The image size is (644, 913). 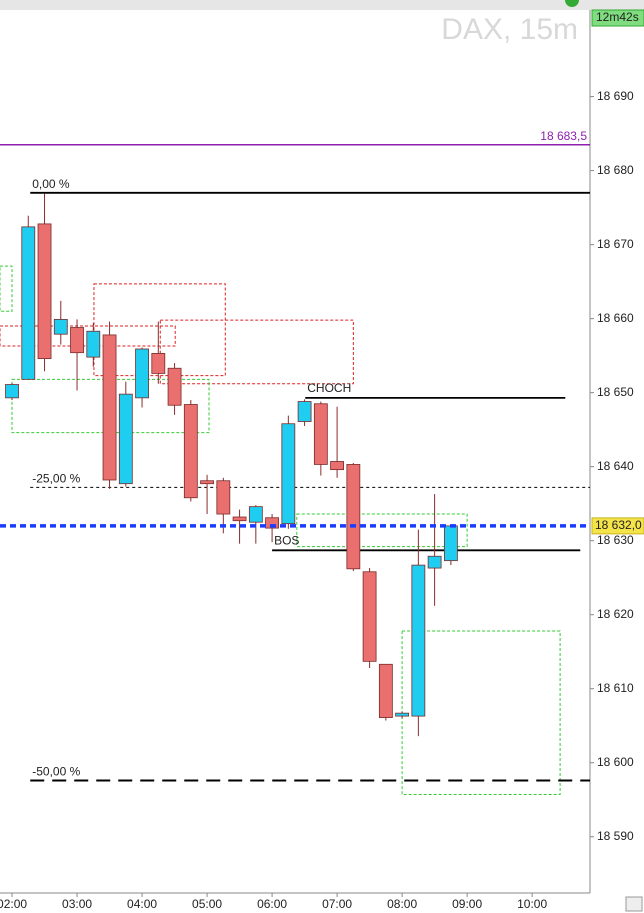 What do you see at coordinates (56, 479) in the screenshot?
I see `fib-label: -25,00 %` at bounding box center [56, 479].